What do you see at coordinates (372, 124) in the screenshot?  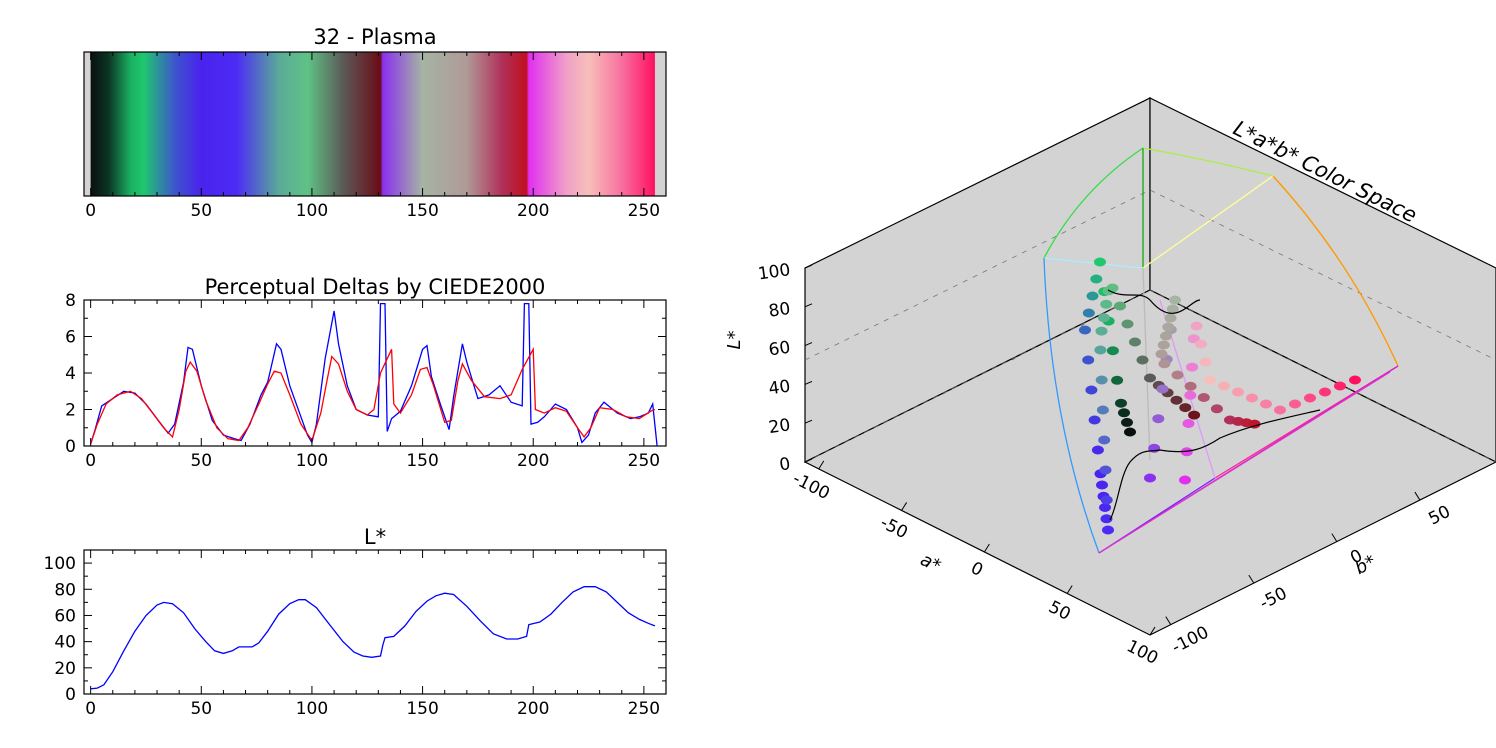 I see `colorbar-gradient-bar` at bounding box center [372, 124].